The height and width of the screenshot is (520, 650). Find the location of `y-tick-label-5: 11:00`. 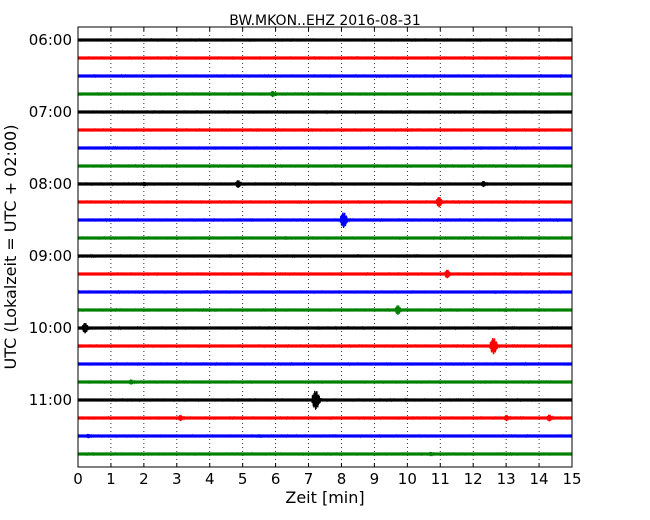

y-tick-label-5: 11:00 is located at coordinates (50, 400).